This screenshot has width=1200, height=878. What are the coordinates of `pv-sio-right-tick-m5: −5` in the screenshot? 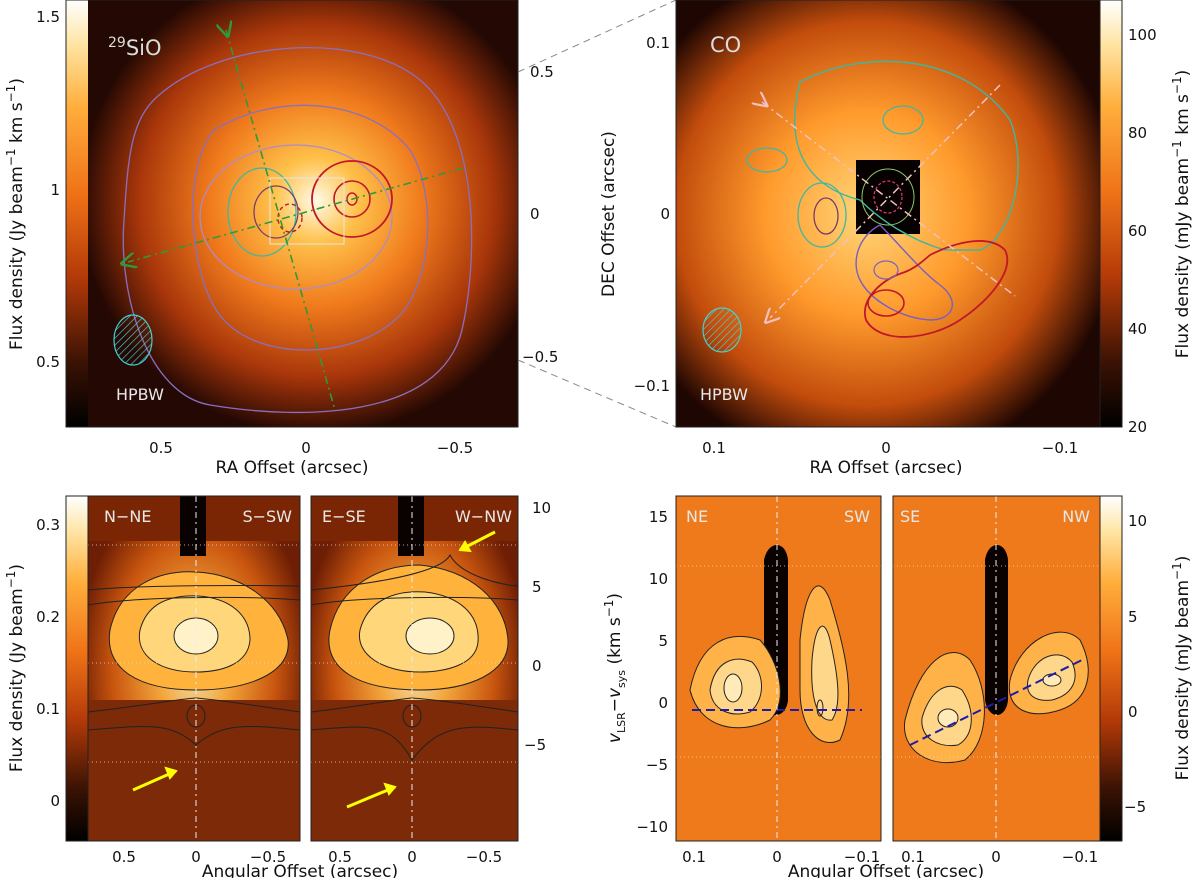 It's located at (535, 745).